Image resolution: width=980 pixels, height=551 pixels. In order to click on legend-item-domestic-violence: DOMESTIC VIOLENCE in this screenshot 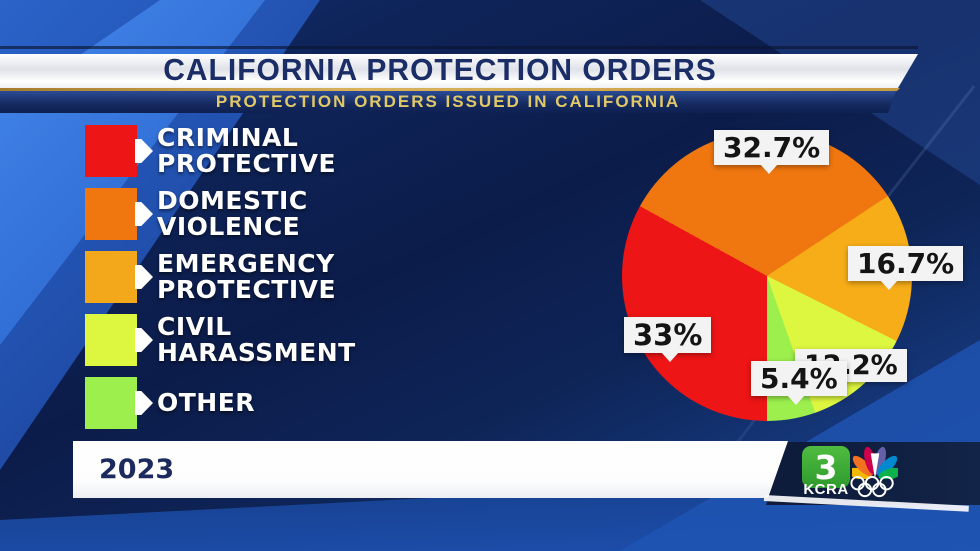, I will do `click(196, 214)`.